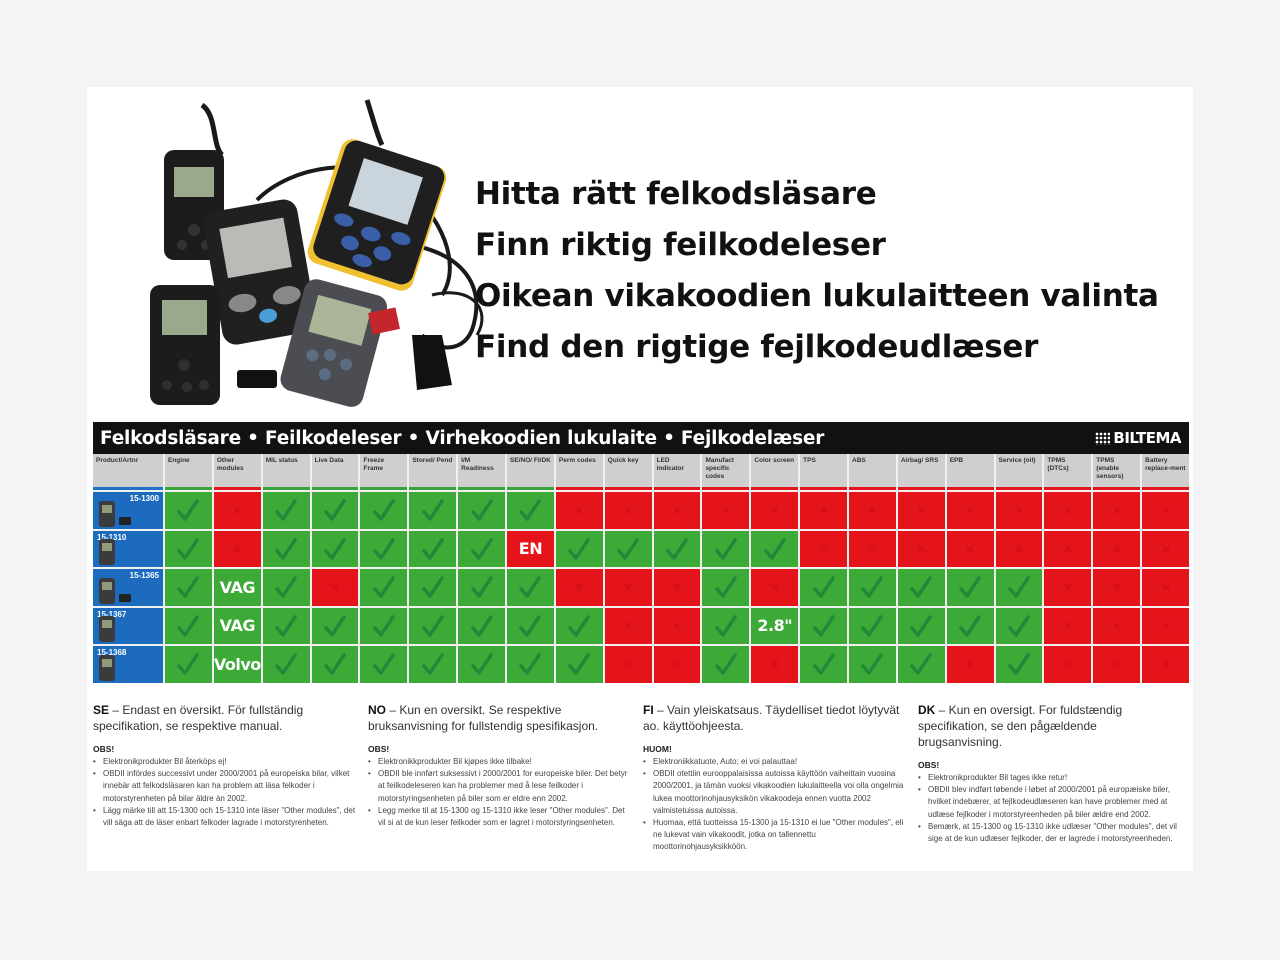 This screenshot has width=1280, height=960. I want to click on cell-label: 2.8", so click(775, 626).